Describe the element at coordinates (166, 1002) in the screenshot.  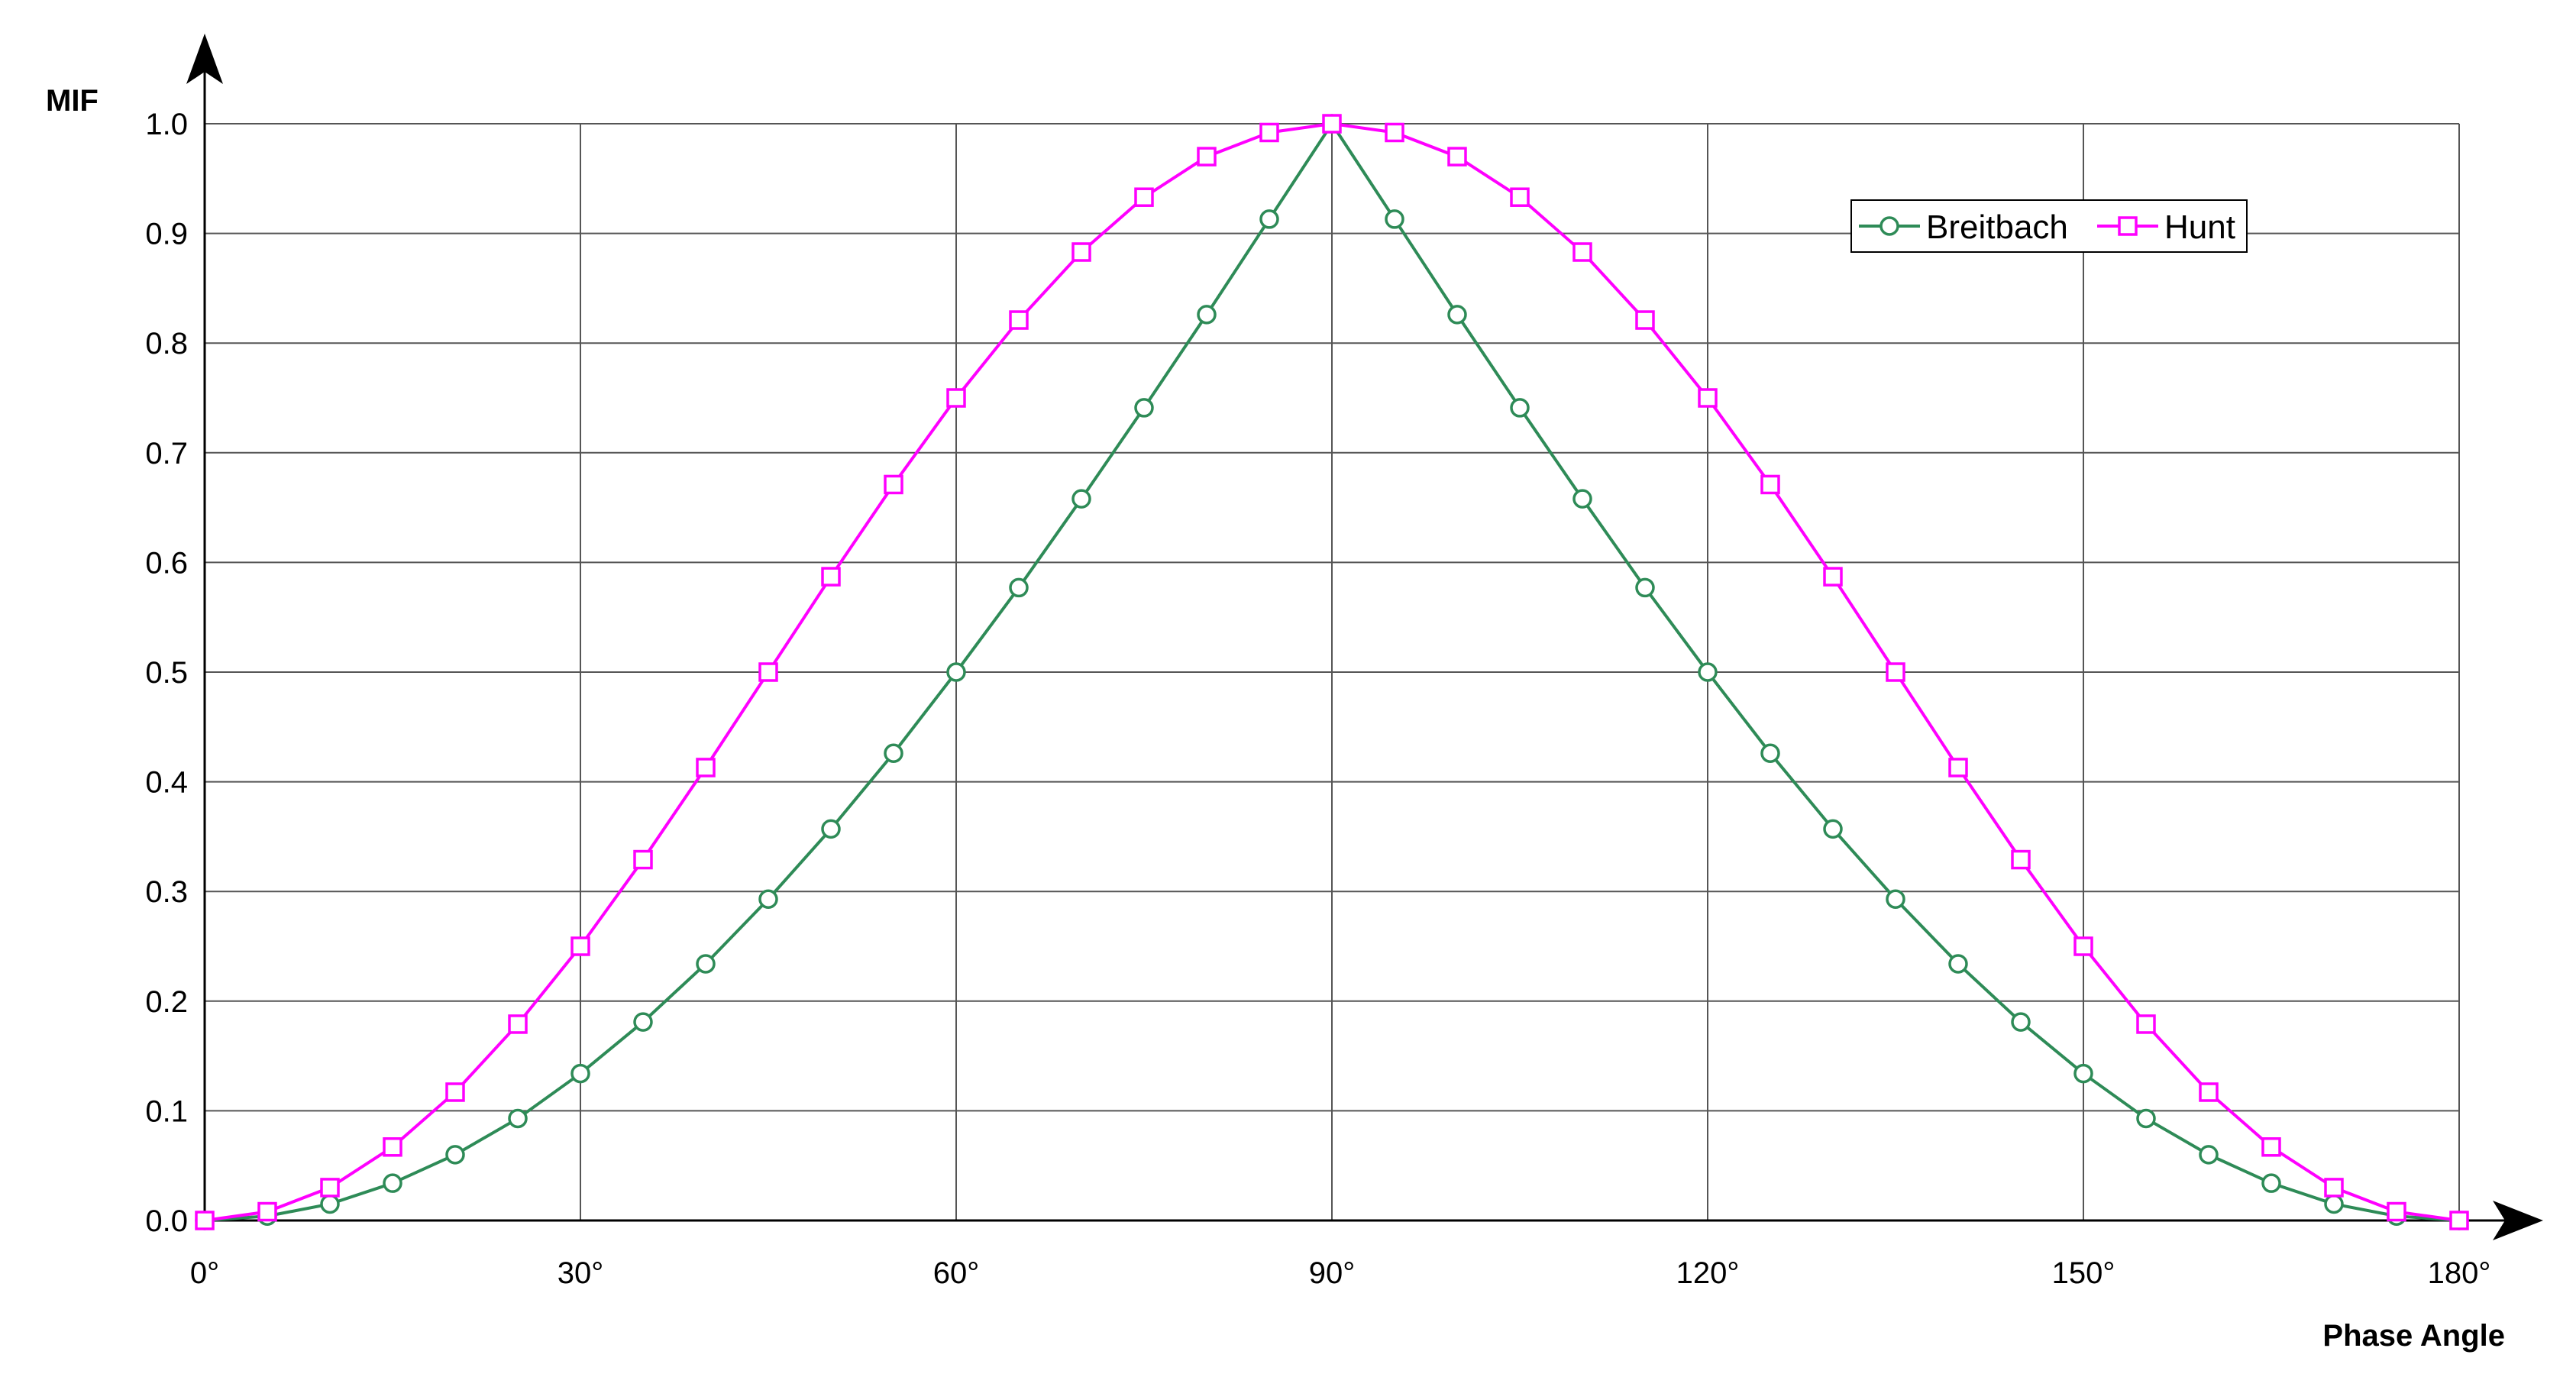
I see `y-tick-label: 0.2` at that location.